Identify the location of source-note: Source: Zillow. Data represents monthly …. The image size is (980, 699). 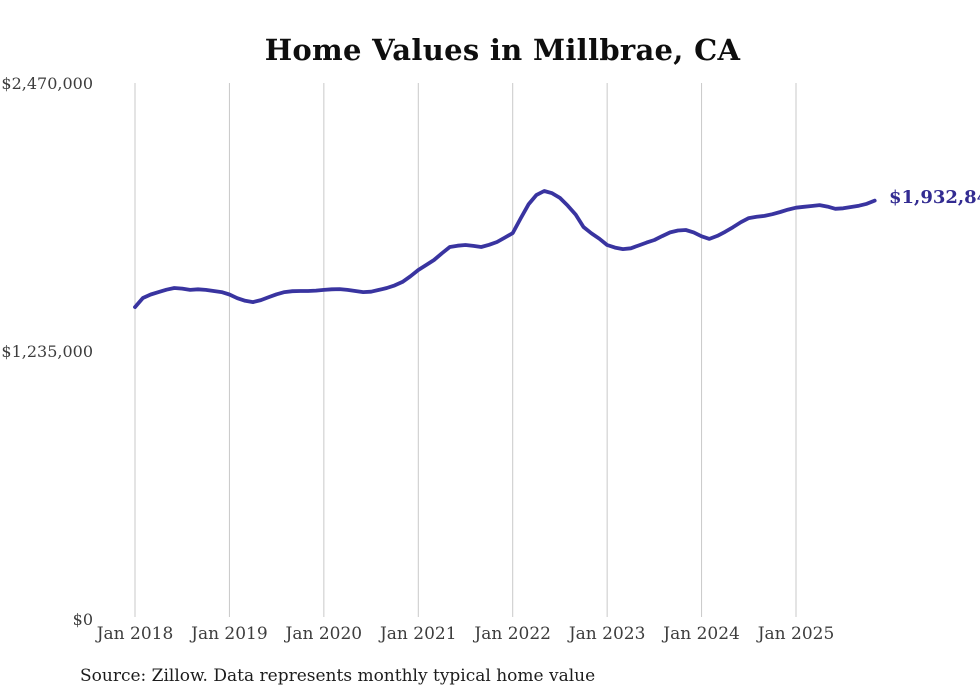
(338, 676).